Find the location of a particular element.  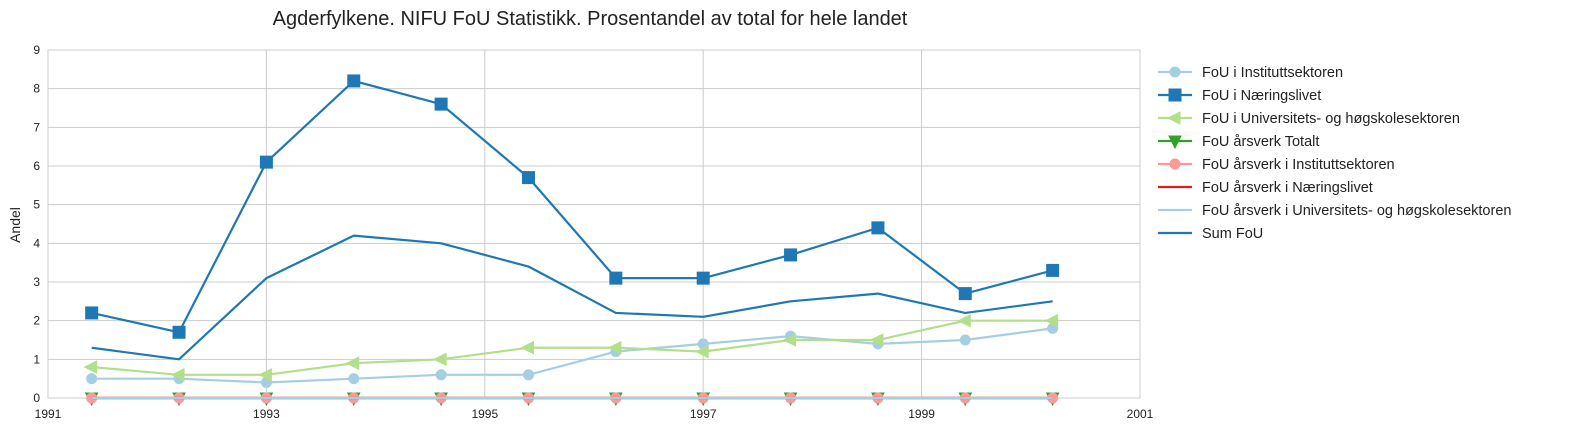

x-tick-label: 1995 is located at coordinates (484, 414).